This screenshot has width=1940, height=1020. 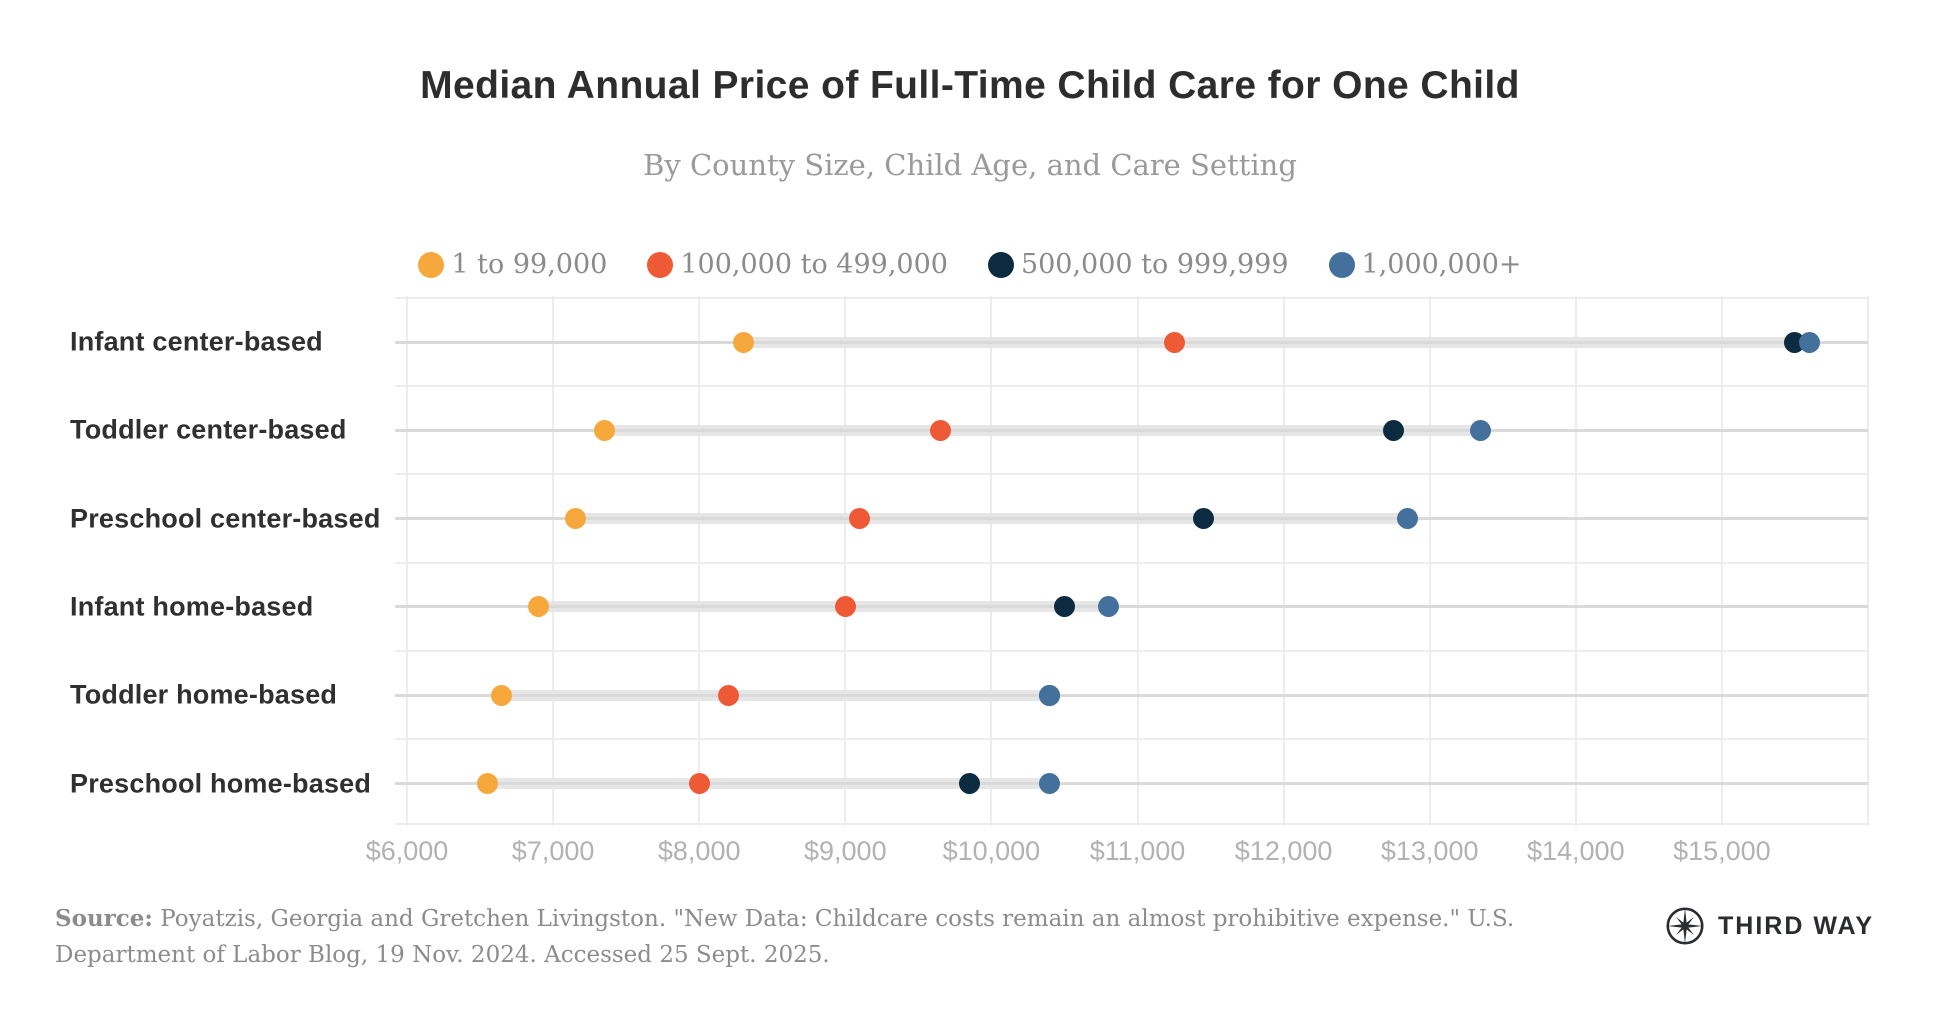 I want to click on legend-label: 500,000 to 999,999, so click(x=1154, y=264).